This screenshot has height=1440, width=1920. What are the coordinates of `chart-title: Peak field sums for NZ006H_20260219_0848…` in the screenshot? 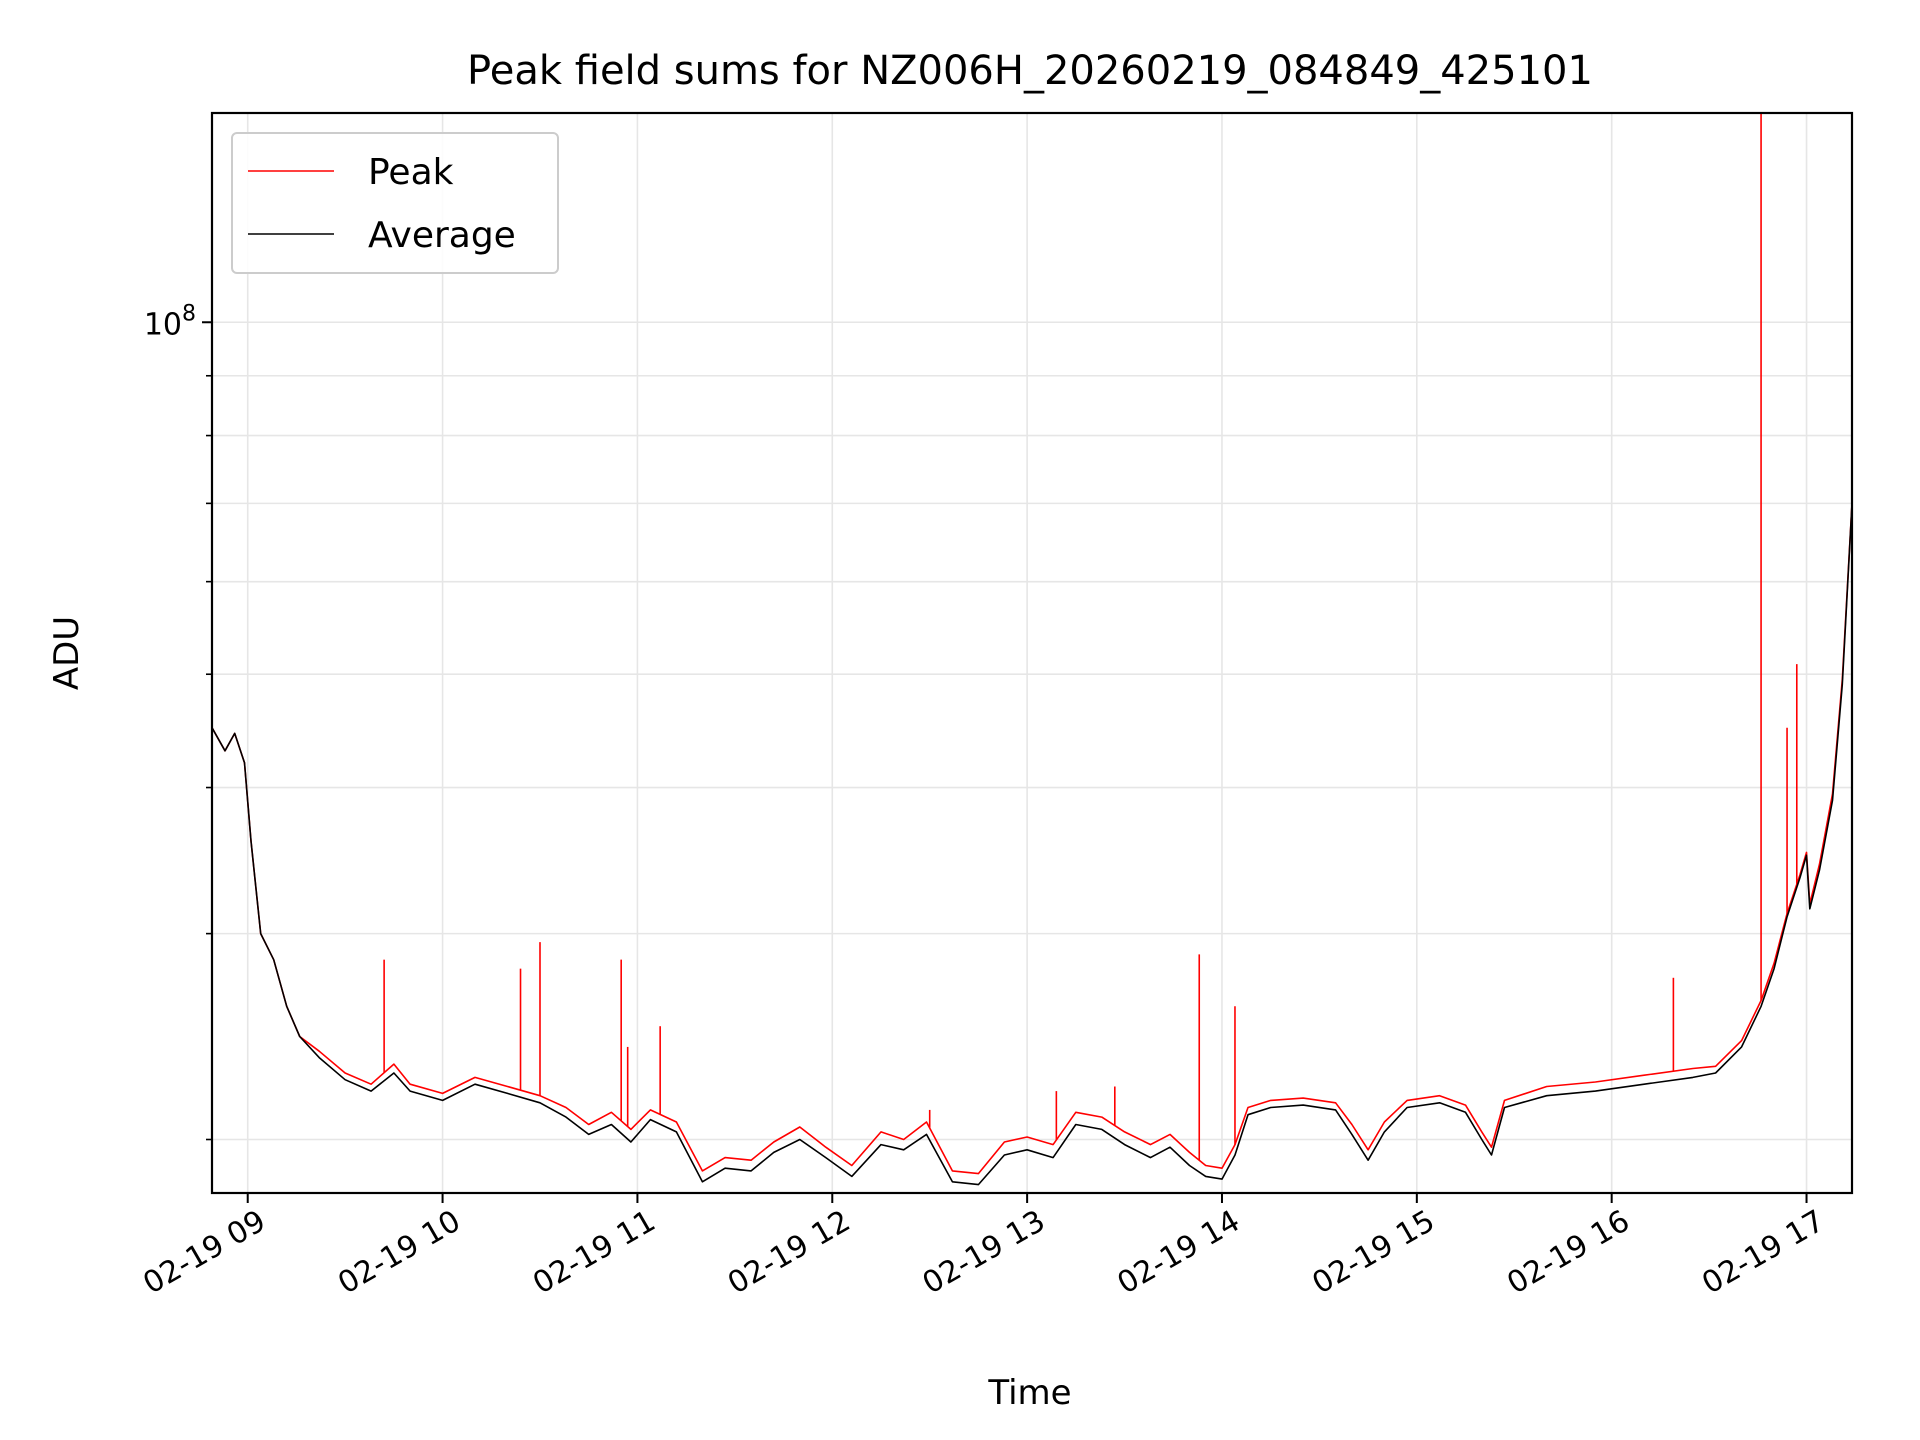 It's located at (1030, 71).